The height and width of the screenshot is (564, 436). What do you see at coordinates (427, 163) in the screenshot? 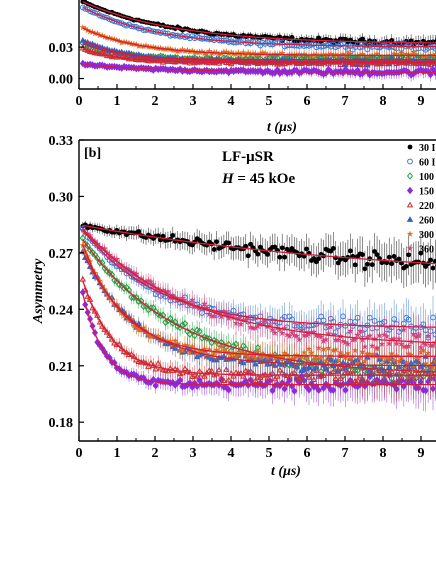
I see `legend-label: 60 I` at bounding box center [427, 163].